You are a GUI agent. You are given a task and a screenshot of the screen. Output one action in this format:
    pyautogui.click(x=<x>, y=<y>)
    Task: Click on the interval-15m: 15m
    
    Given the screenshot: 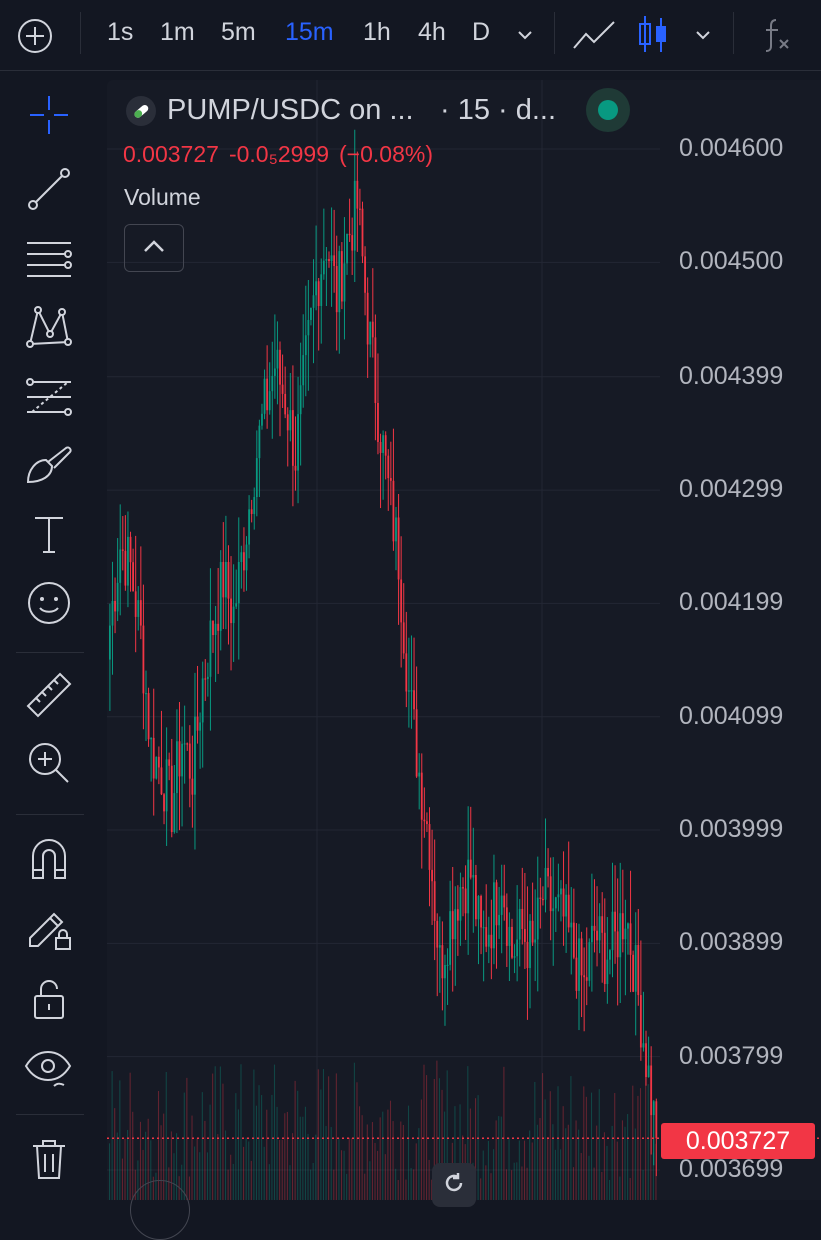 What is the action you would take?
    pyautogui.click(x=309, y=32)
    